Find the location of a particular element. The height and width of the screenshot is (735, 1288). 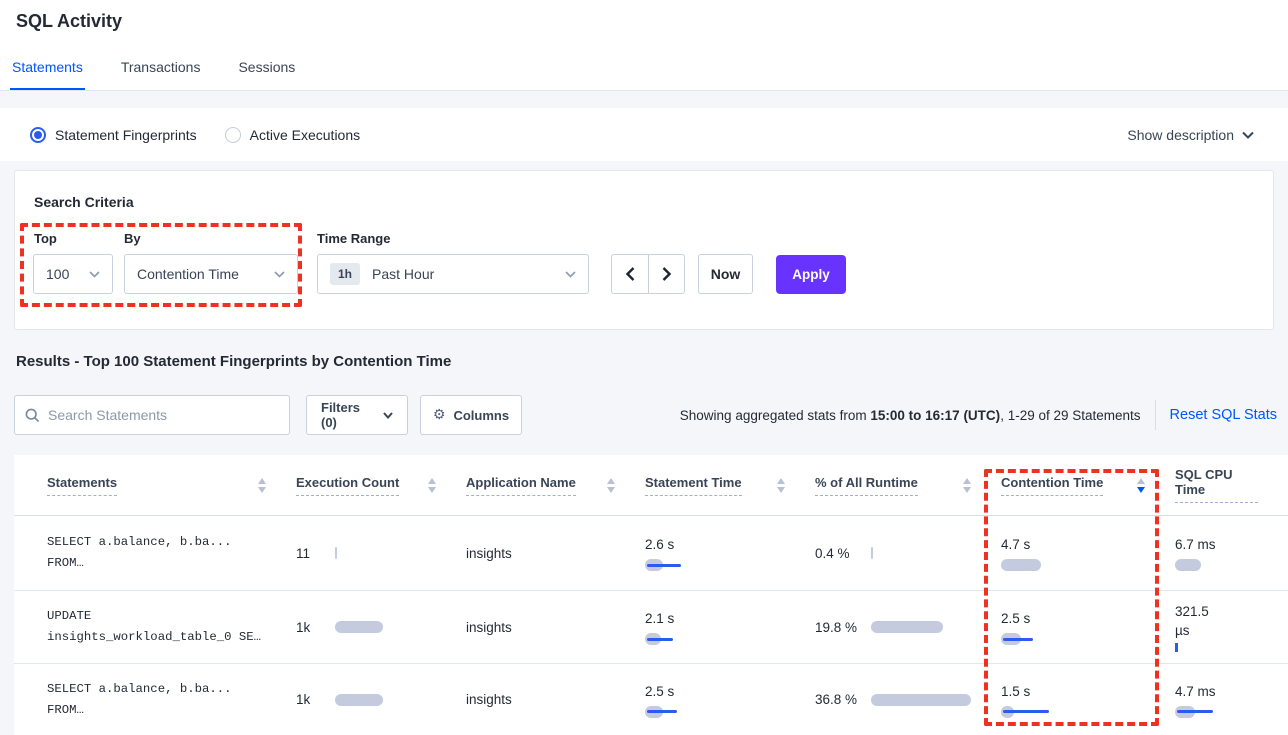

contention-time-cell: 4.7 s is located at coordinates (1088, 553).